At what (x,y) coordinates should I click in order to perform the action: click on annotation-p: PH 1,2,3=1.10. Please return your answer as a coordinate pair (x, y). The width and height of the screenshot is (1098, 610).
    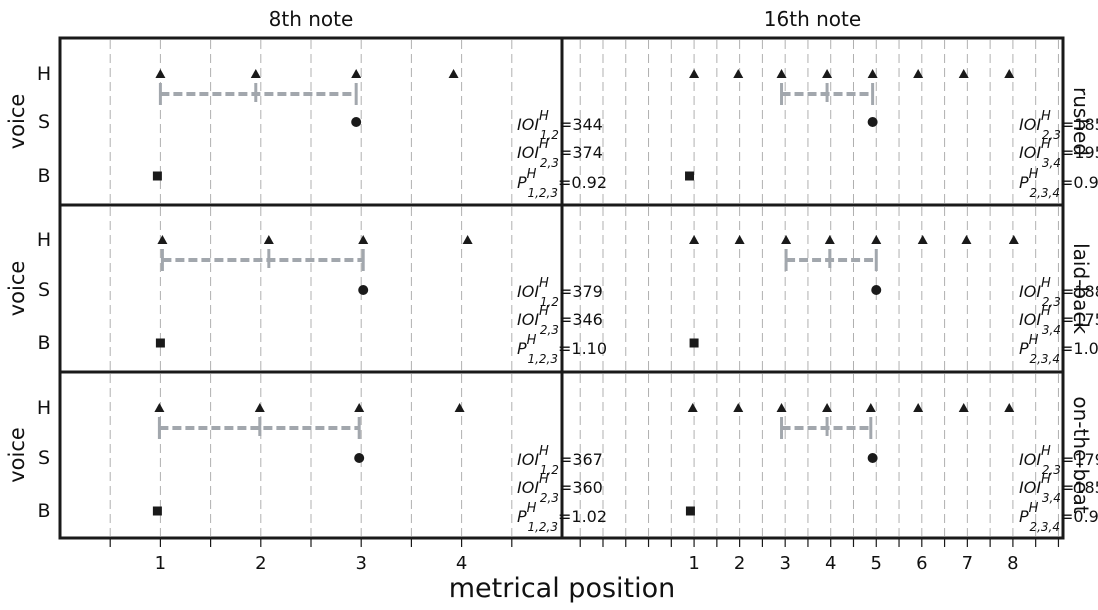
    Looking at the image, I should click on (562, 349).